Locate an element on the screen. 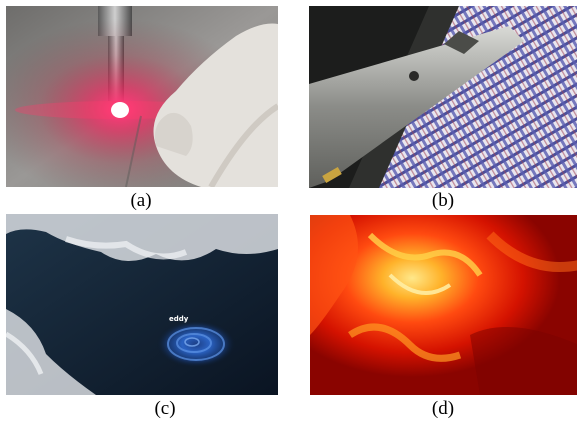 This screenshot has width=577, height=423. caption-c: (c) is located at coordinates (165, 408).